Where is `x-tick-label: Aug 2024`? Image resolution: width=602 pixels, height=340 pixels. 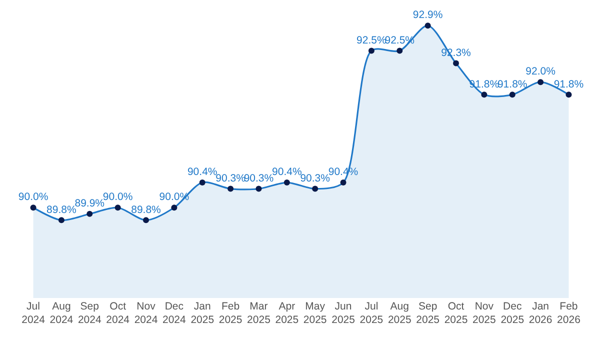 x-tick-label: Aug 2024 is located at coordinates (62, 313).